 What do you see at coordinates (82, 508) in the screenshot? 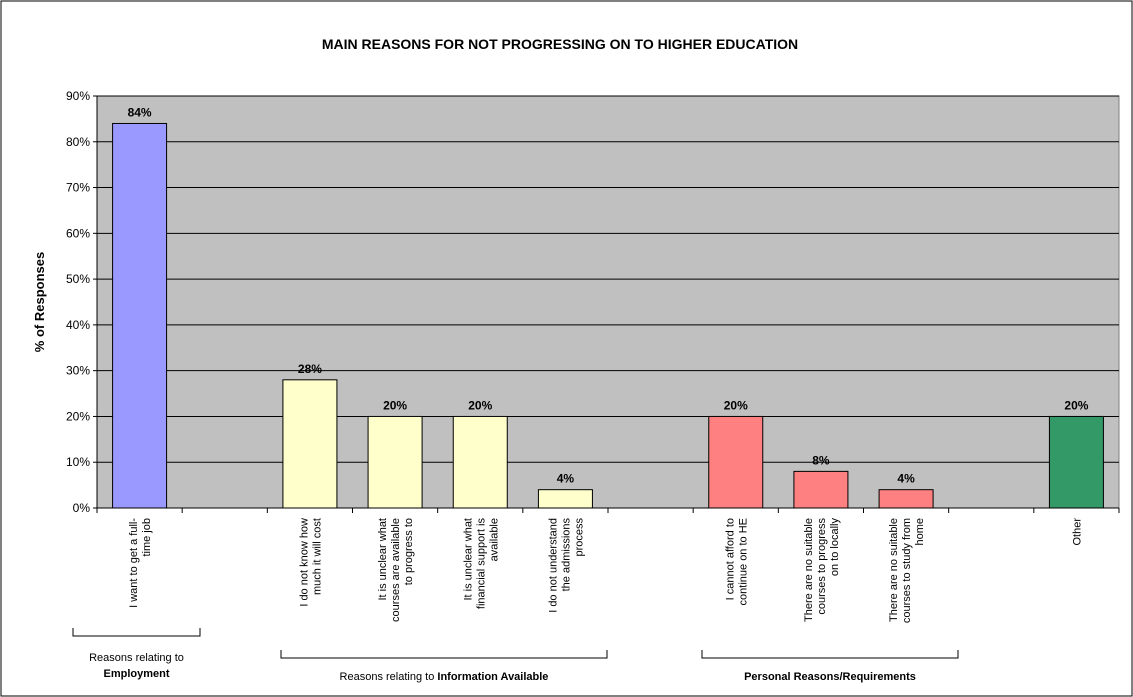
I see `y-tick-label: 0%` at bounding box center [82, 508].